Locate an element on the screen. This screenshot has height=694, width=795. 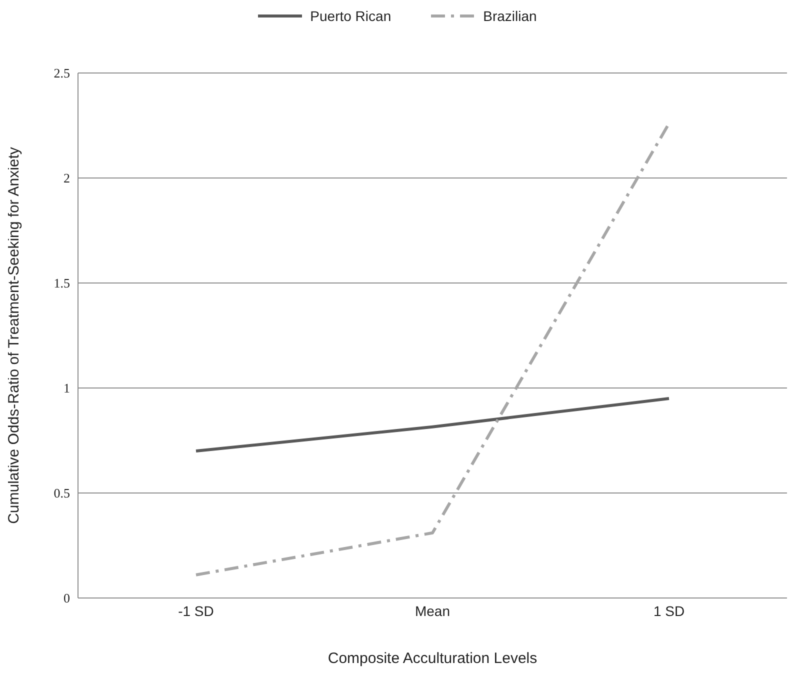
y-tick-label: 2.5 is located at coordinates (62, 73).